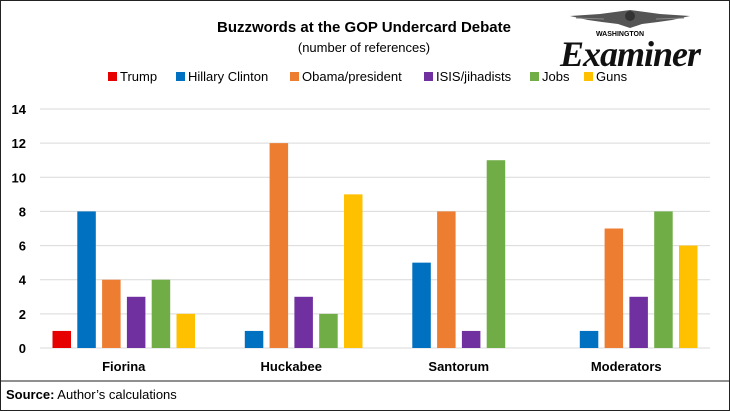 The width and height of the screenshot is (730, 411). I want to click on y-tick-label-6: 6, so click(22, 246).